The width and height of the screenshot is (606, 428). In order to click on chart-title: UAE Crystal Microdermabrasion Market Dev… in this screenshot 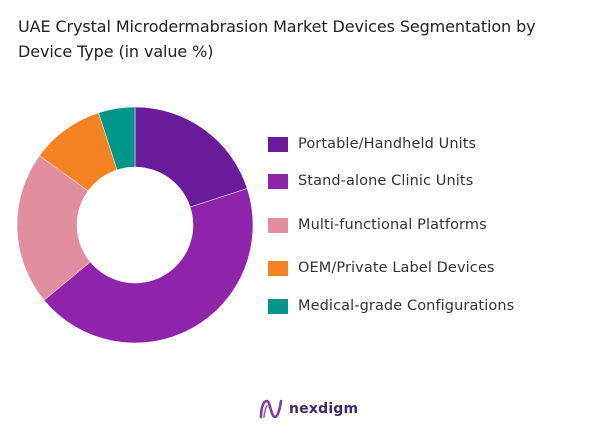, I will do `click(277, 39)`.